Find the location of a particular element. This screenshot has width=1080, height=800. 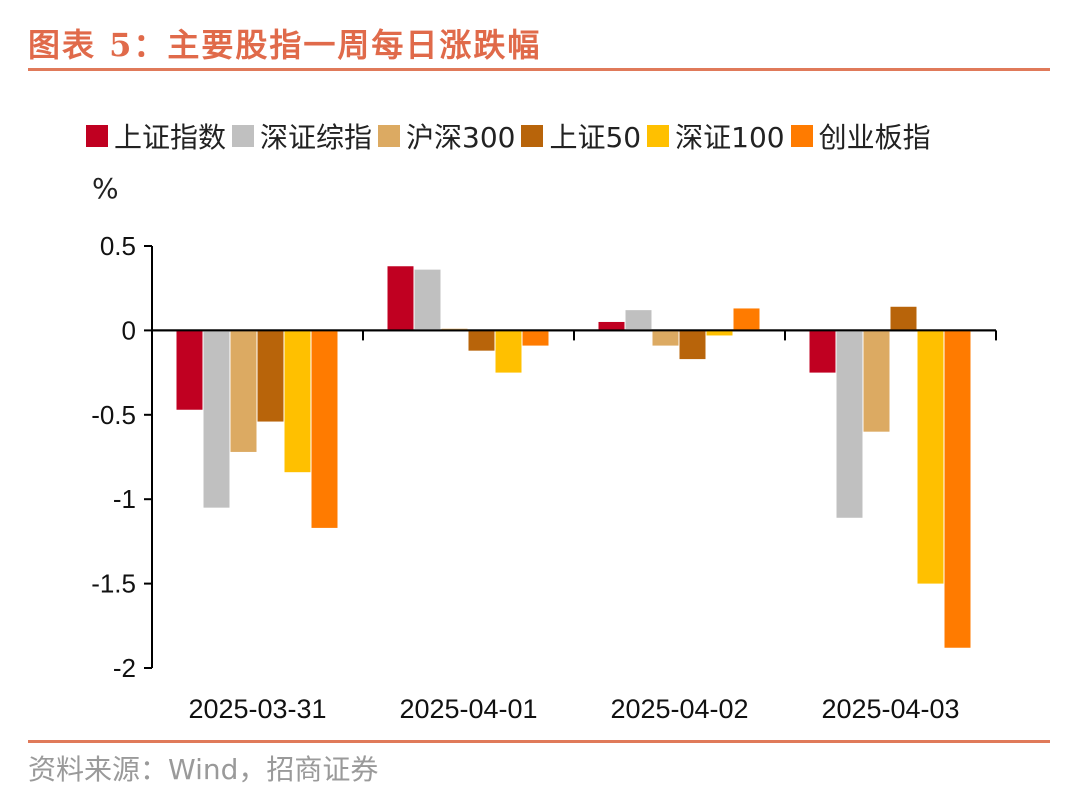

legend-item: 沪深300 is located at coordinates (446, 136).